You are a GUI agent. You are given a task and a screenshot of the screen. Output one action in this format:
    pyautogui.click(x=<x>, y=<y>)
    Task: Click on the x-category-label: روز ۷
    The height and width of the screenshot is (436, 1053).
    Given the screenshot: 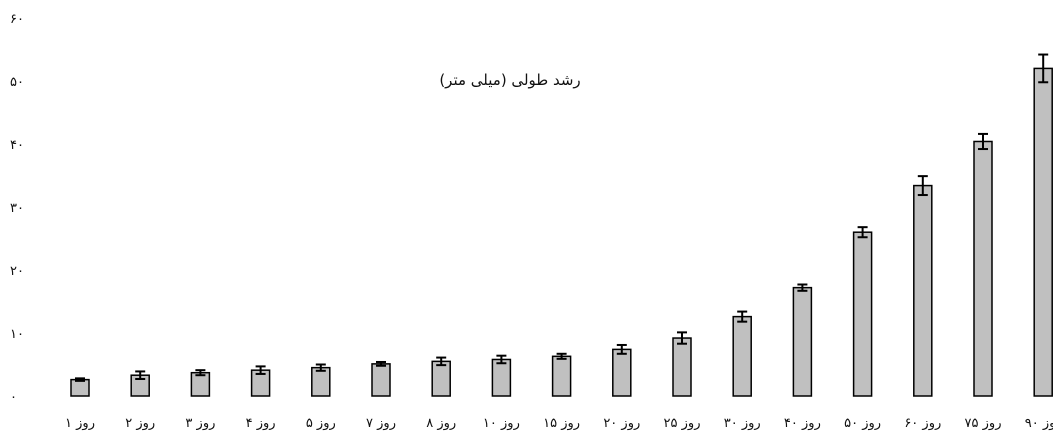 What is the action you would take?
    pyautogui.click(x=381, y=423)
    